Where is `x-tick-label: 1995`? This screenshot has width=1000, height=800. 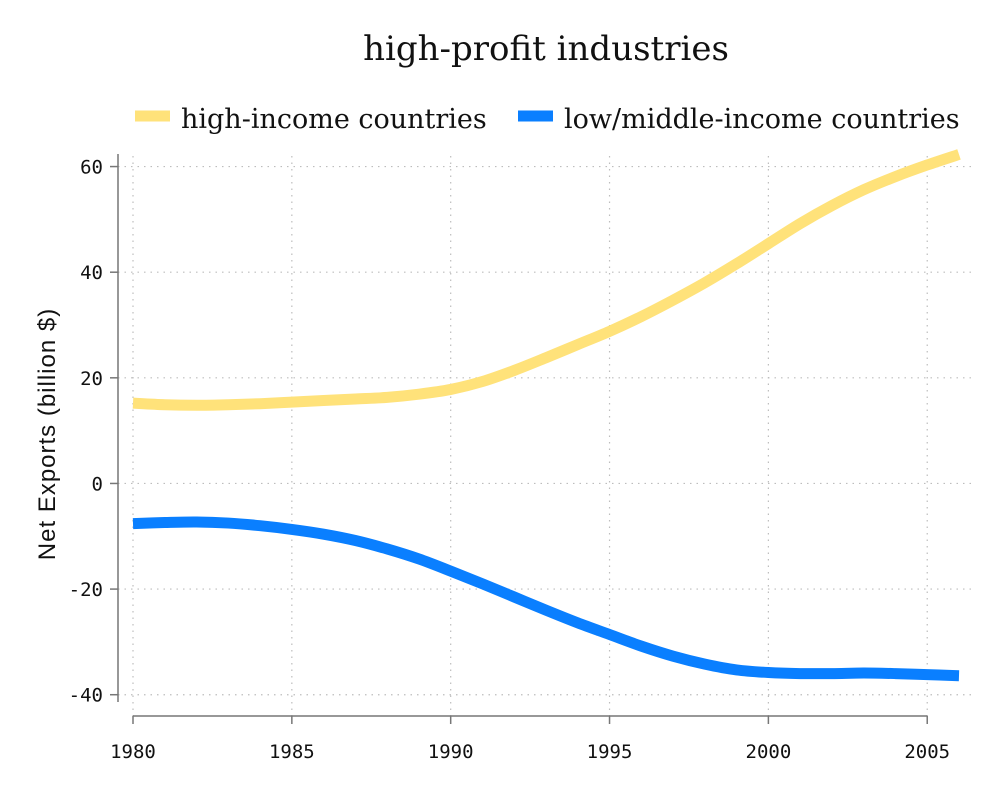 x-tick-label: 1995 is located at coordinates (610, 752).